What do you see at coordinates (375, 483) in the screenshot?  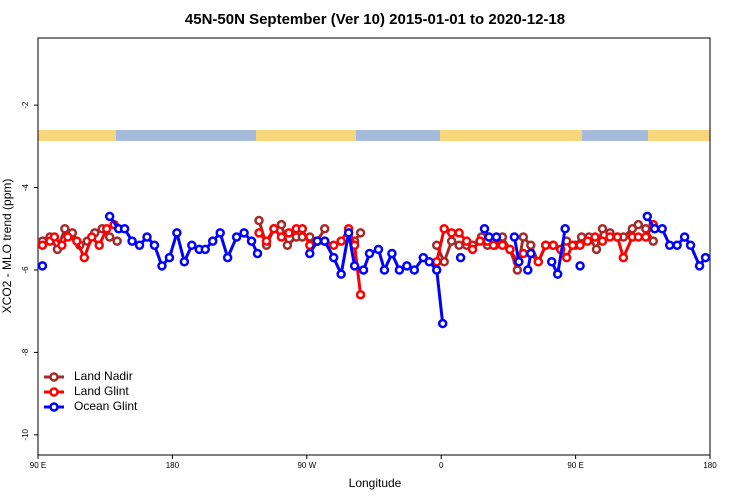 I see `x-axis-label: Longitude` at bounding box center [375, 483].